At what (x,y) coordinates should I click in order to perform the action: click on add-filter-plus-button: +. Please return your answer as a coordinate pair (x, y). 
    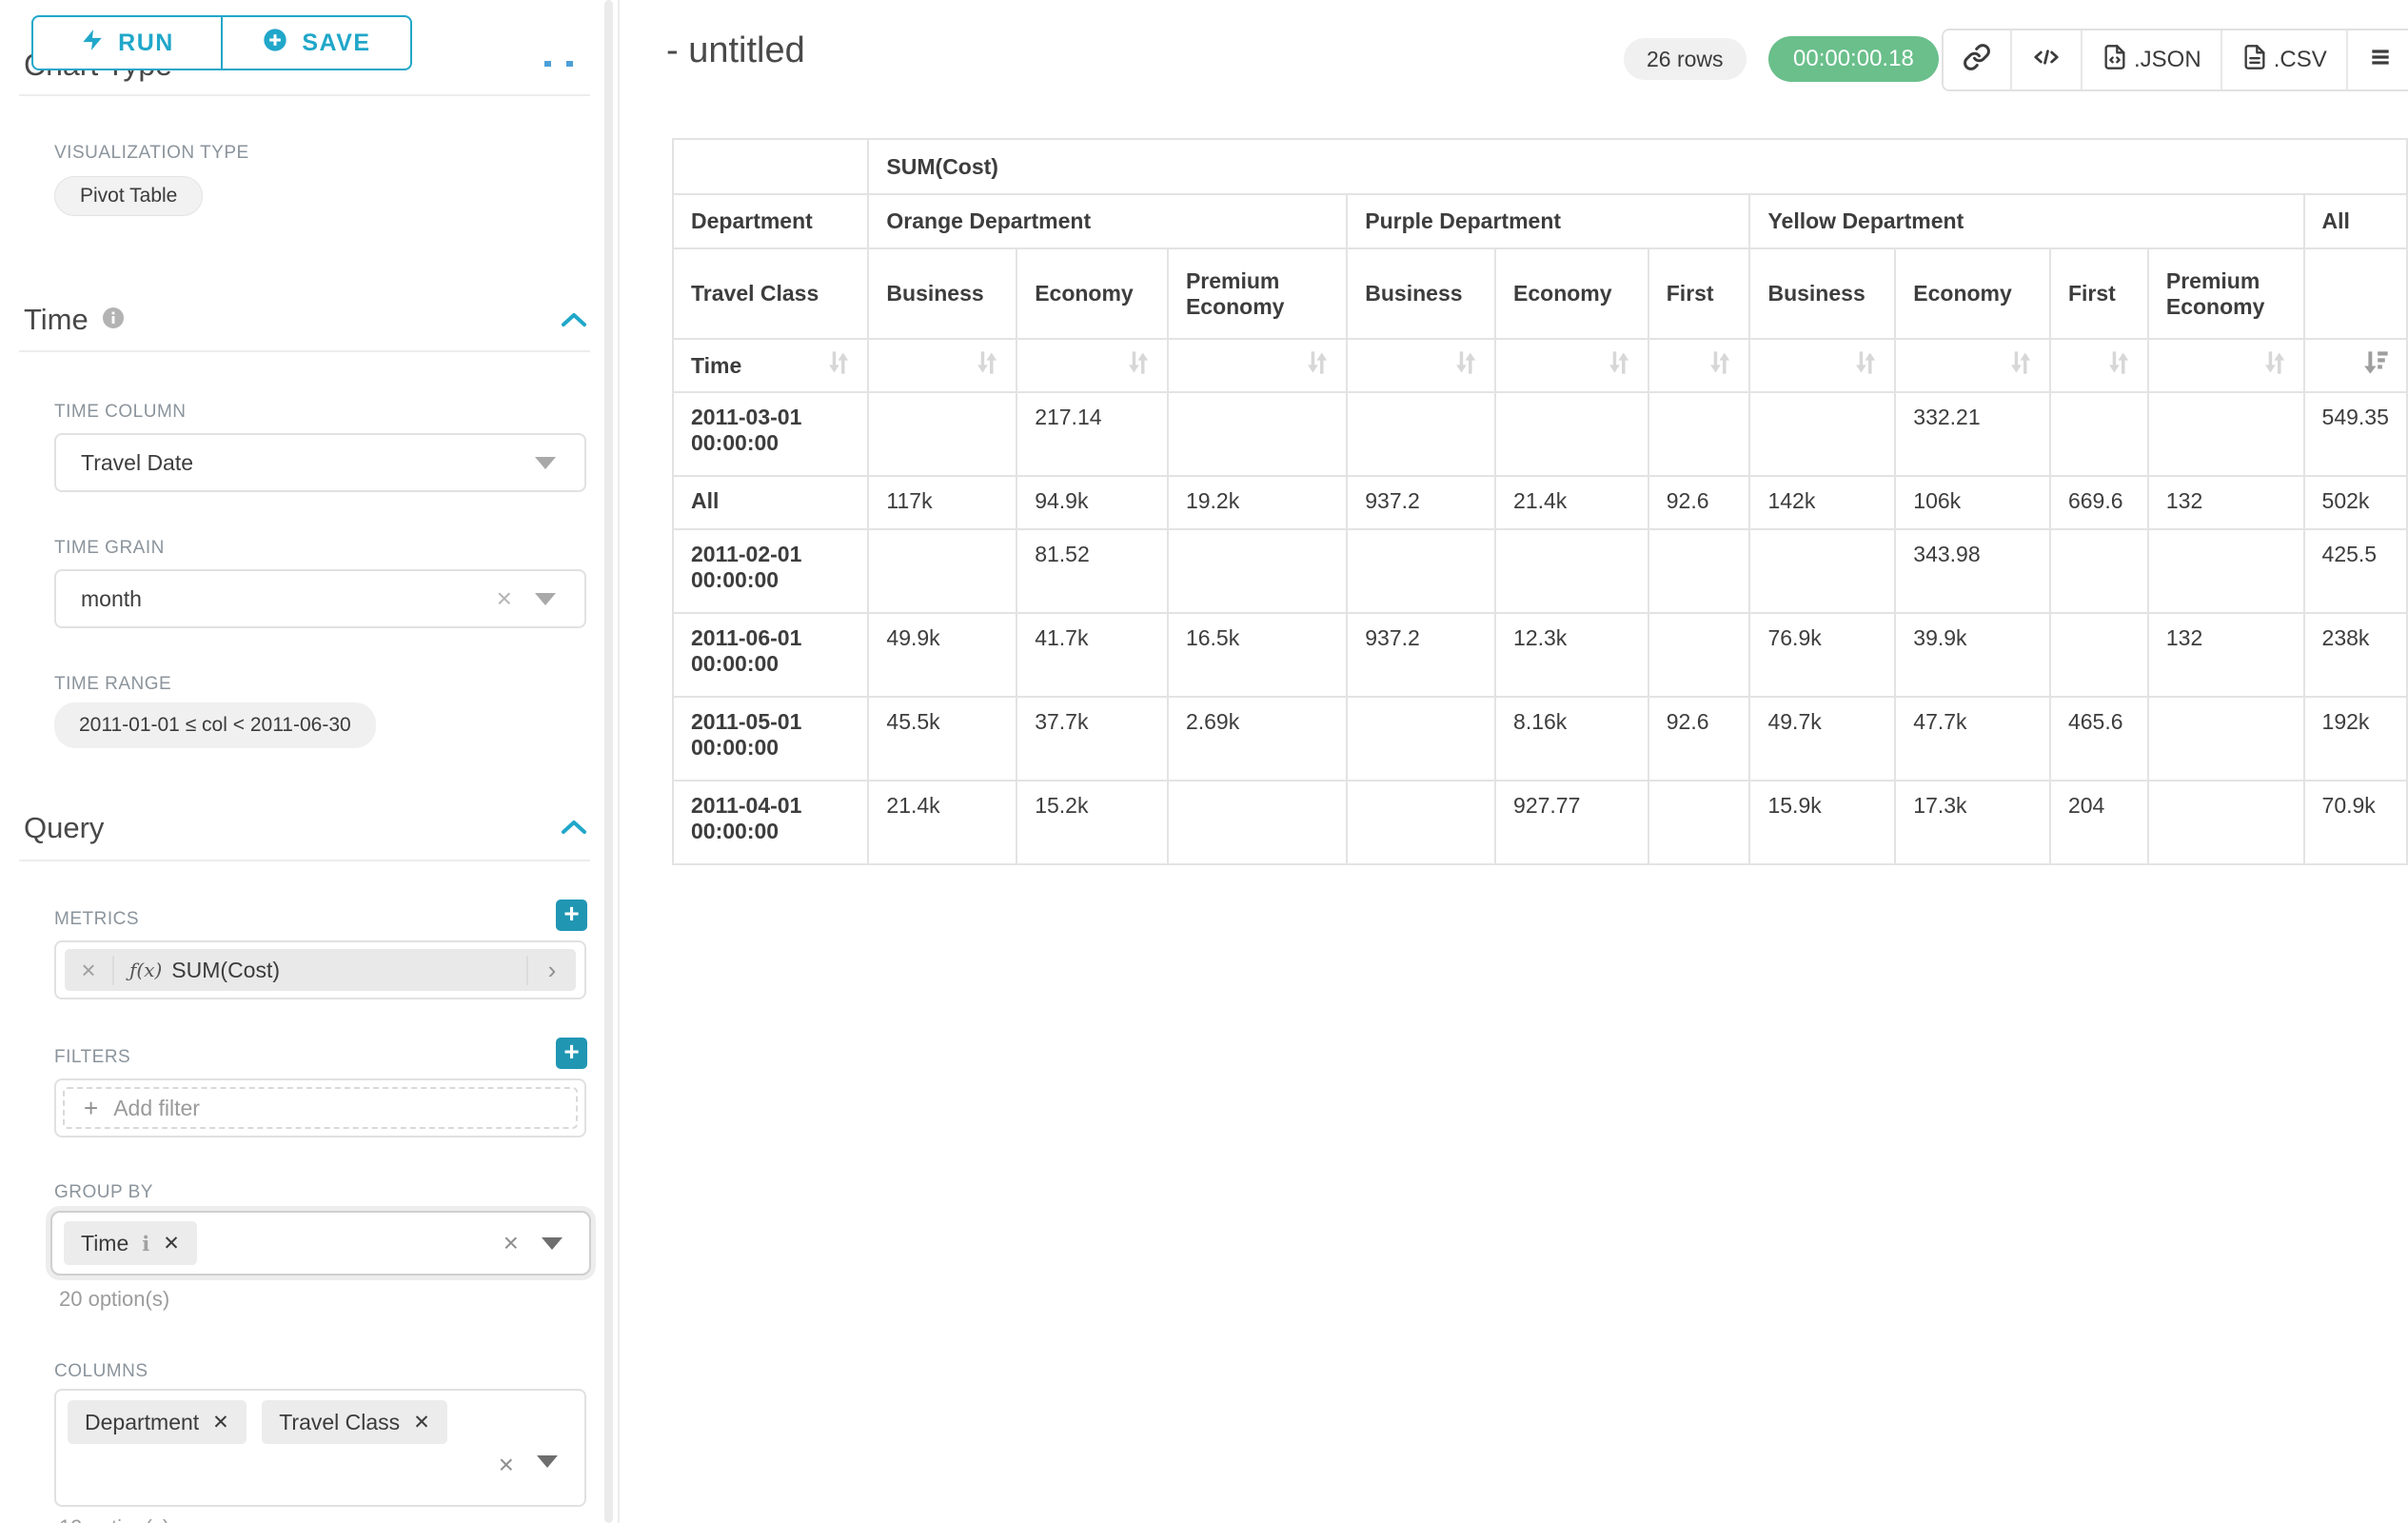
    Looking at the image, I should click on (571, 1054).